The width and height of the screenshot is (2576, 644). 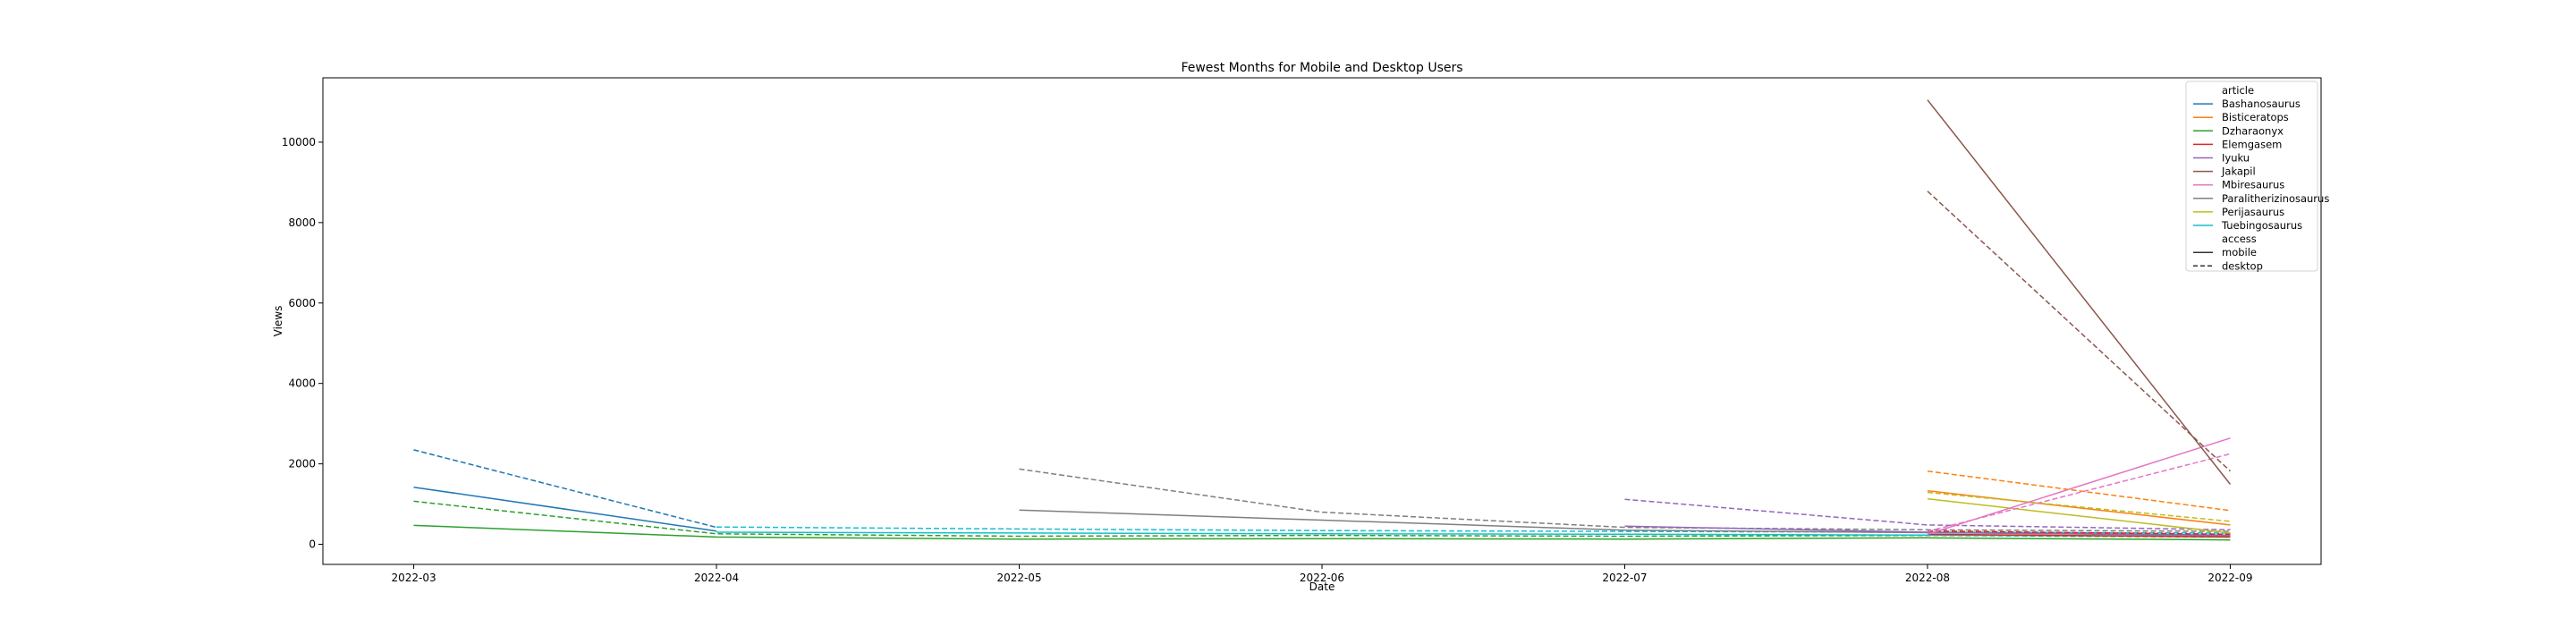 I want to click on legend-item-label: mobile, so click(x=2239, y=252).